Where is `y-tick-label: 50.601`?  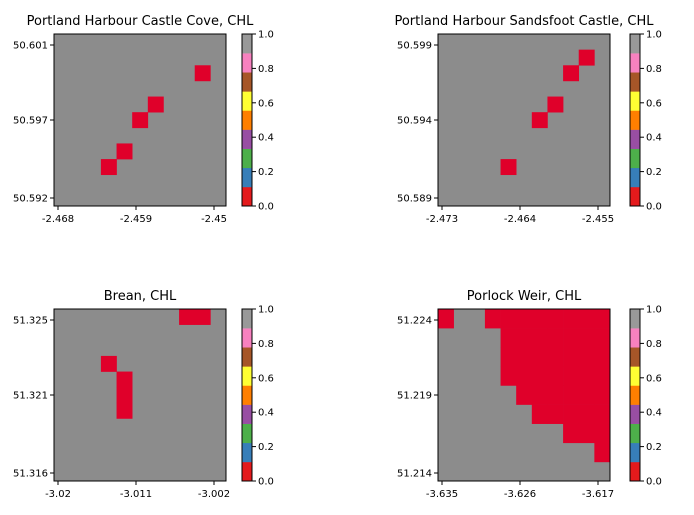 y-tick-label: 50.601 is located at coordinates (30, 46).